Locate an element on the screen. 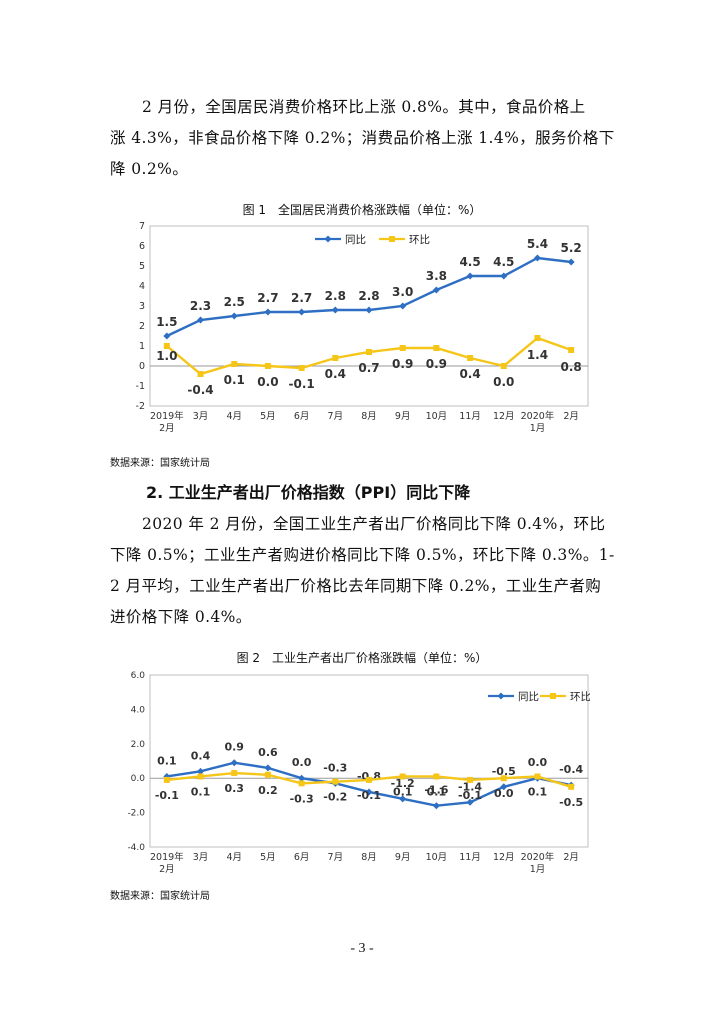 This screenshot has width=724, height=1024. data-label-mom: 1.4 is located at coordinates (537, 355).